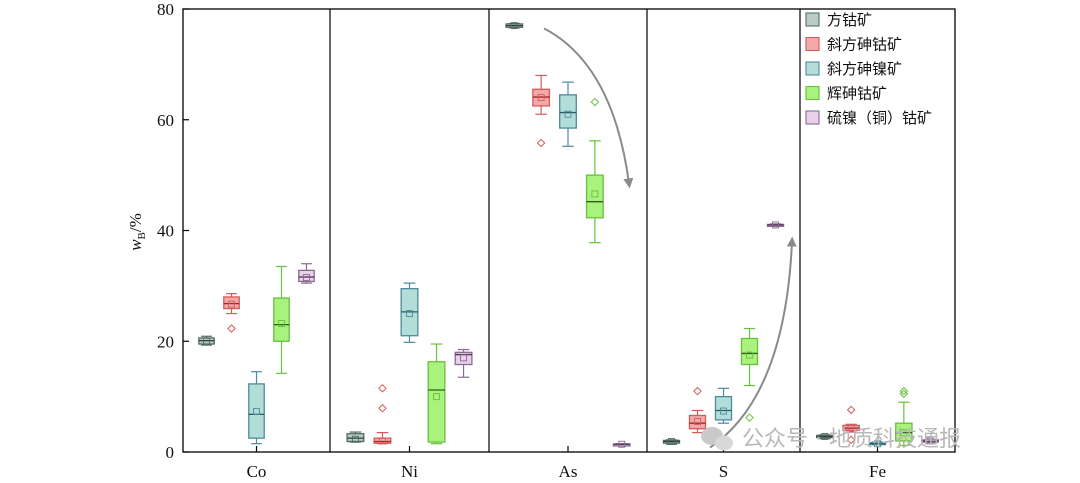  I want to click on legend-item-4: 辉砷钴矿, so click(846, 94).